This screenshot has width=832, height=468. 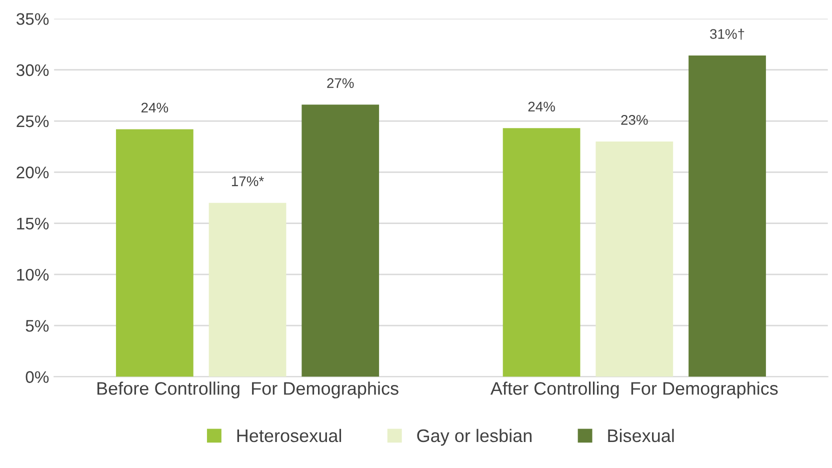 What do you see at coordinates (37, 377) in the screenshot?
I see `y-tick-label: 0%` at bounding box center [37, 377].